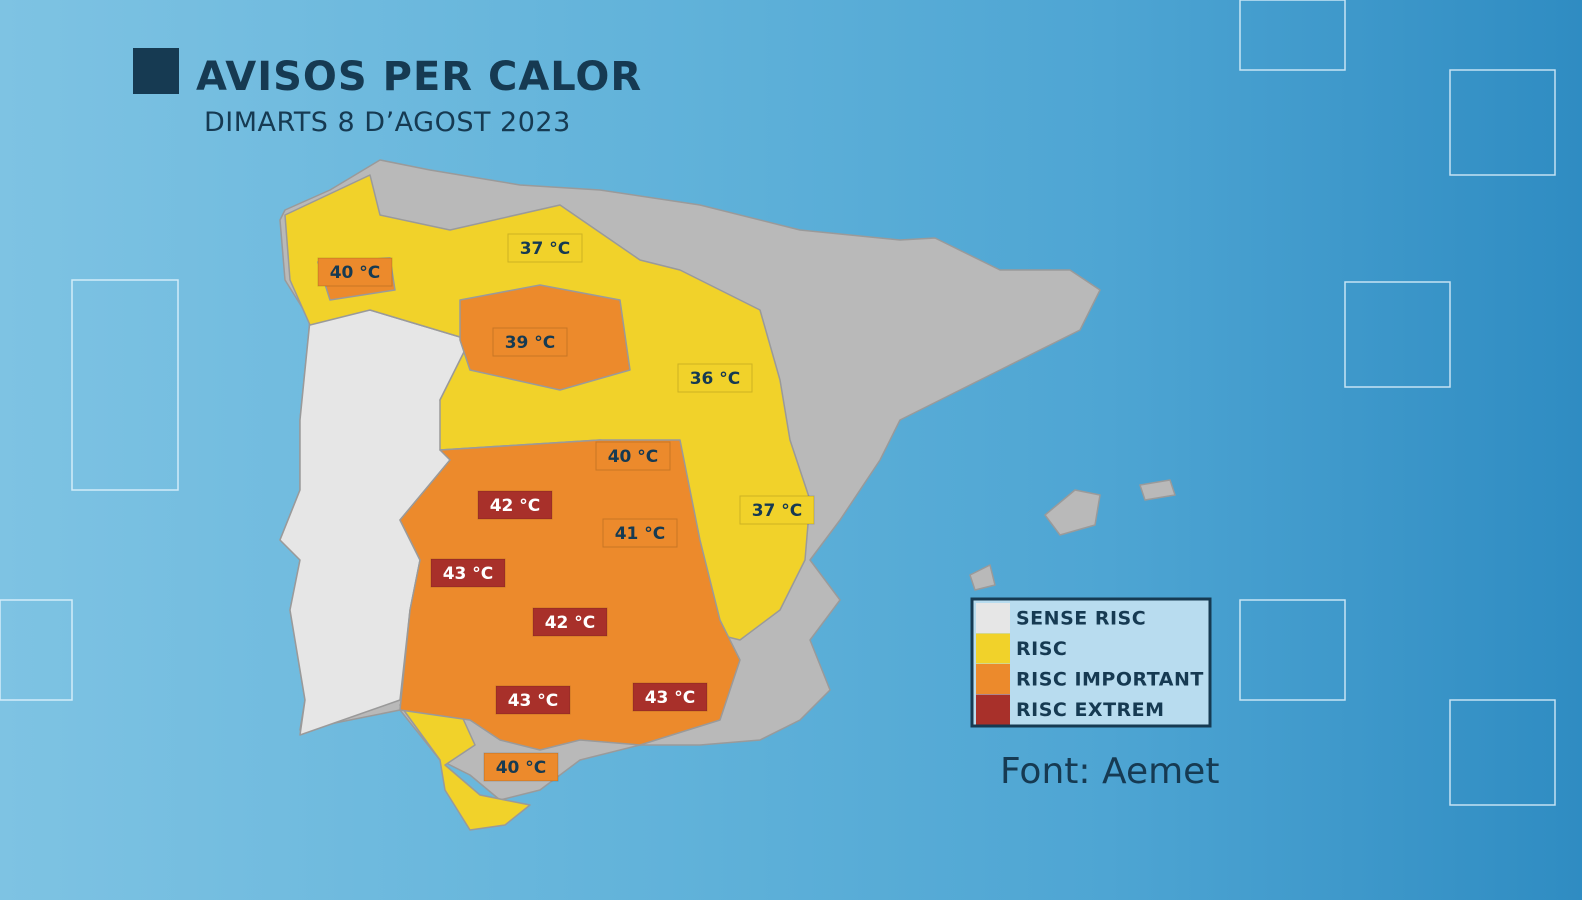  I want to click on label-text: 41 °C, so click(640, 534).